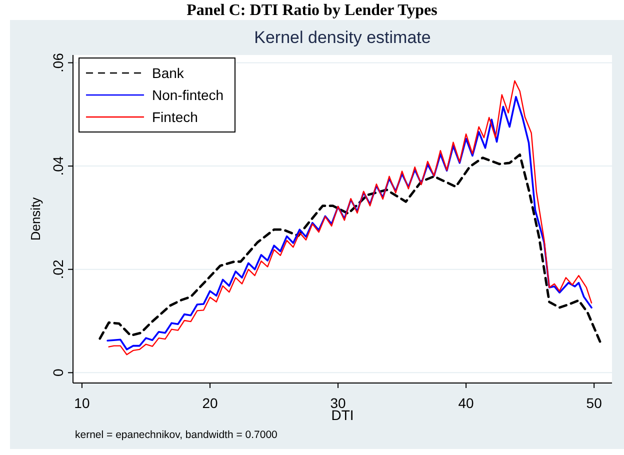 The height and width of the screenshot is (455, 624). Describe the element at coordinates (176, 435) in the screenshot. I see `text: kernel = epanechnikov, bandwidth = 0.7000` at that location.